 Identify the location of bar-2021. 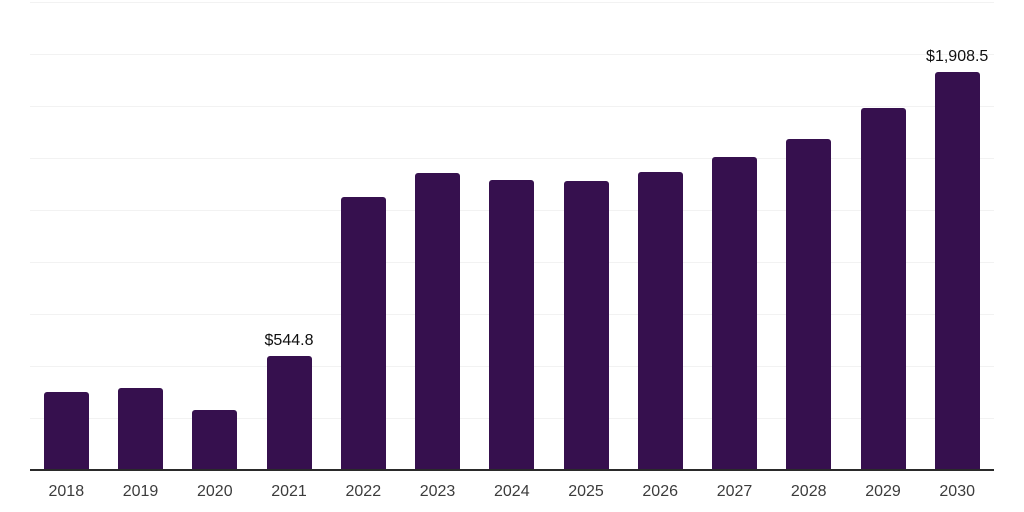
(289, 412).